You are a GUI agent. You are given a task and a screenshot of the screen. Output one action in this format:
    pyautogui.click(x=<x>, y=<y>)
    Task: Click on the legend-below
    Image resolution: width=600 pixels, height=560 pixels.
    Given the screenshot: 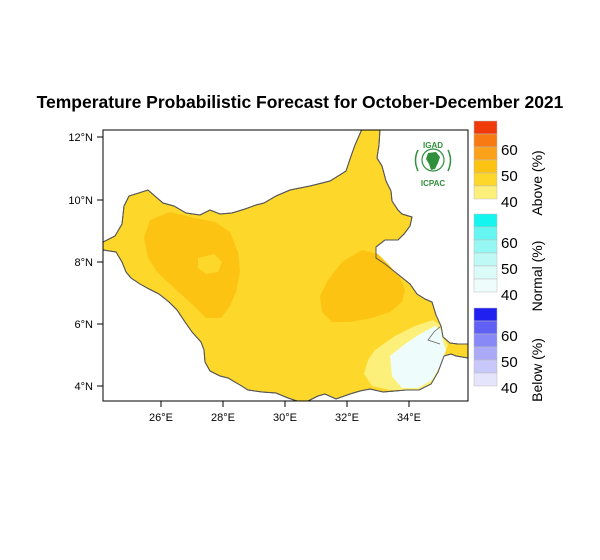 What is the action you would take?
    pyautogui.click(x=485, y=347)
    